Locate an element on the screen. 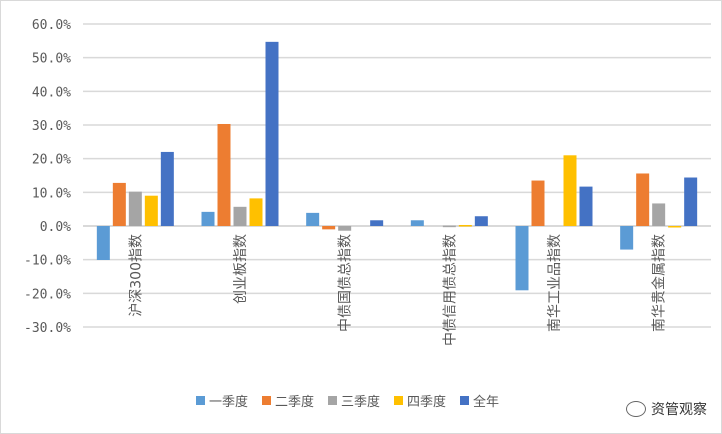 This screenshot has height=434, width=722. y-tick-label: -20.0% is located at coordinates (47, 294).